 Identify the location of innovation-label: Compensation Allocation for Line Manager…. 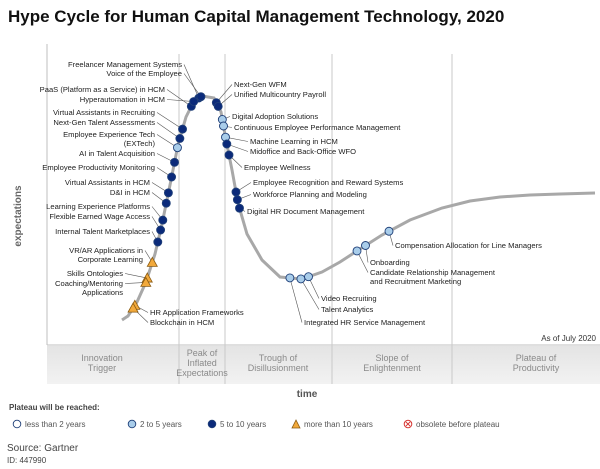
(468, 245).